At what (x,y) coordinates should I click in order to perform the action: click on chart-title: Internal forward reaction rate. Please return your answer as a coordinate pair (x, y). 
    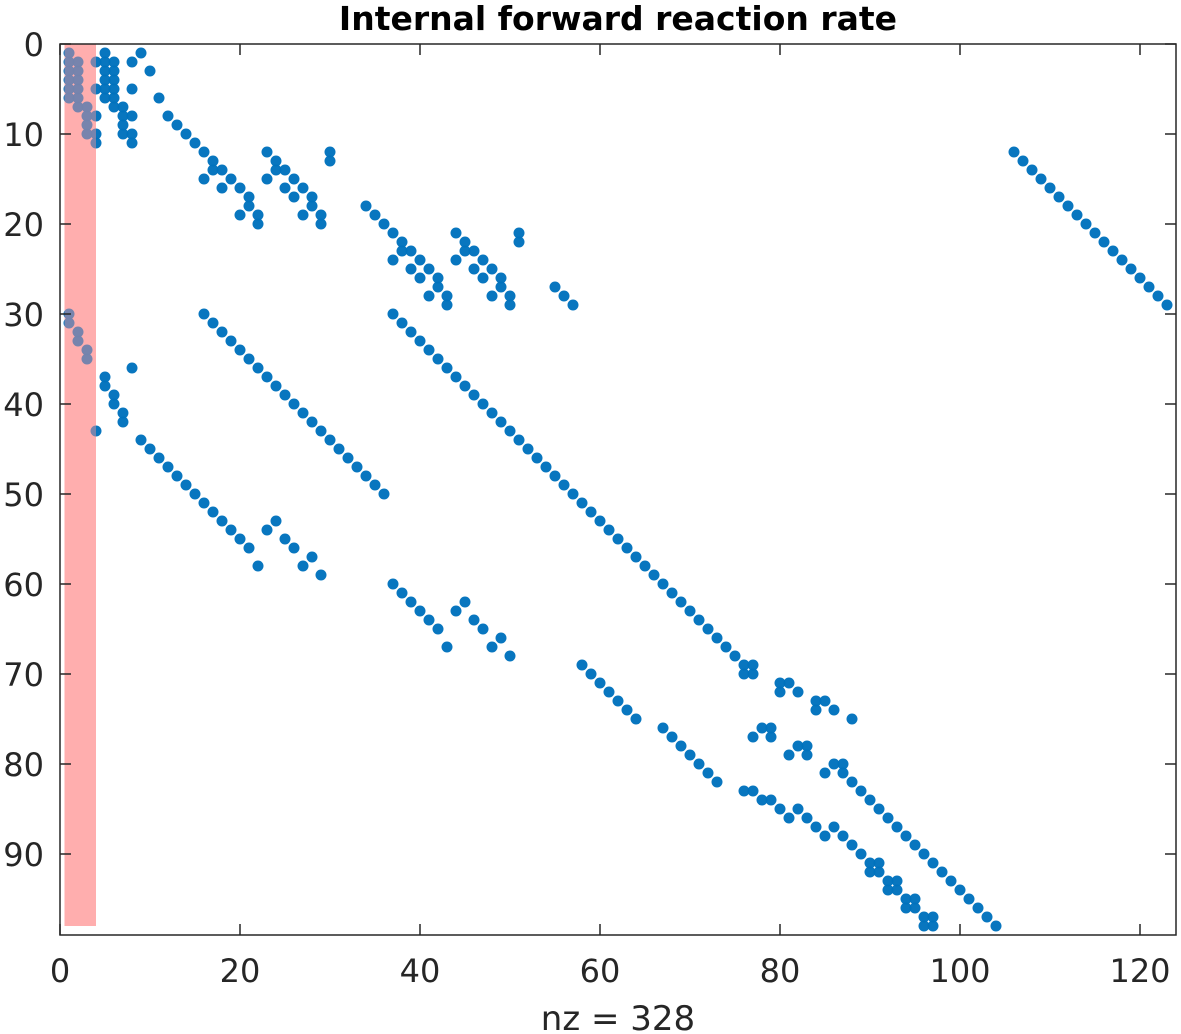
    Looking at the image, I should click on (618, 19).